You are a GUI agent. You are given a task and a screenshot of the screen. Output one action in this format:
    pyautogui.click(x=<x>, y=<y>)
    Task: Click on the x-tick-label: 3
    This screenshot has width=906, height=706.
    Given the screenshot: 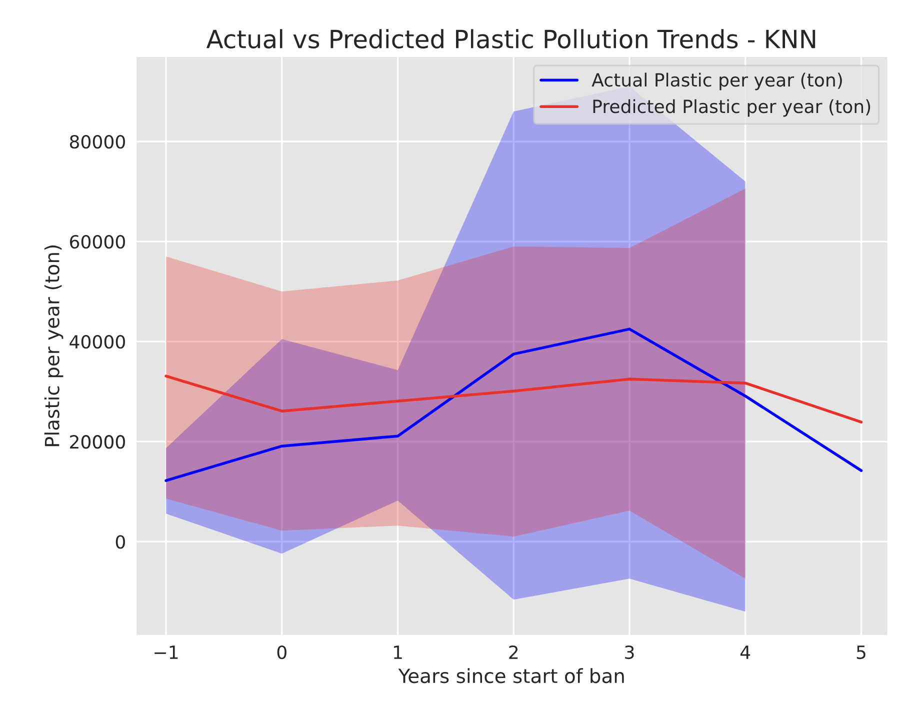 What is the action you would take?
    pyautogui.click(x=629, y=652)
    